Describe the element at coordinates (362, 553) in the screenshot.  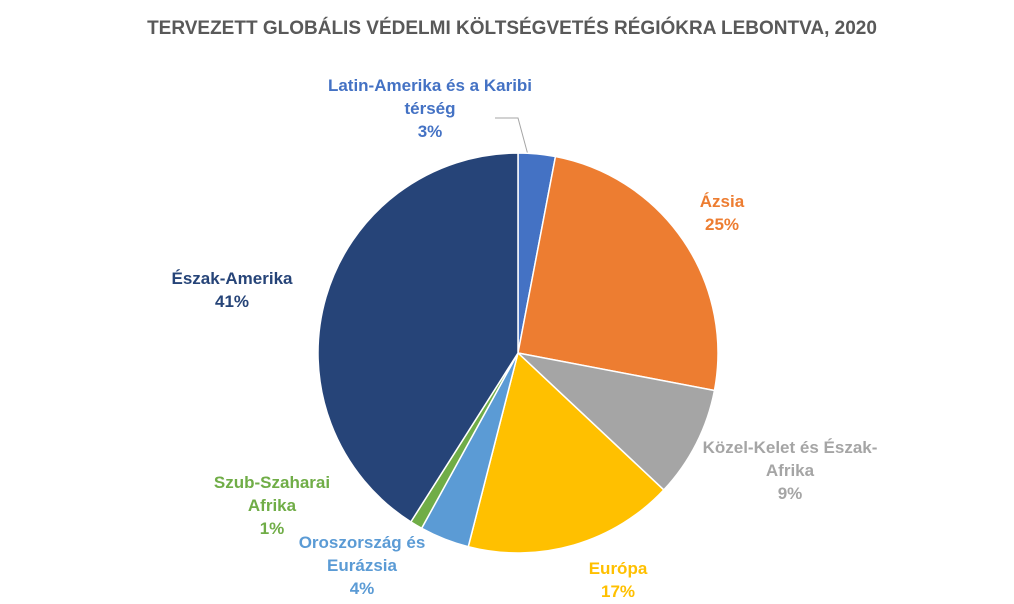
I see `category-label: Oroszország és Eurázsia` at that location.